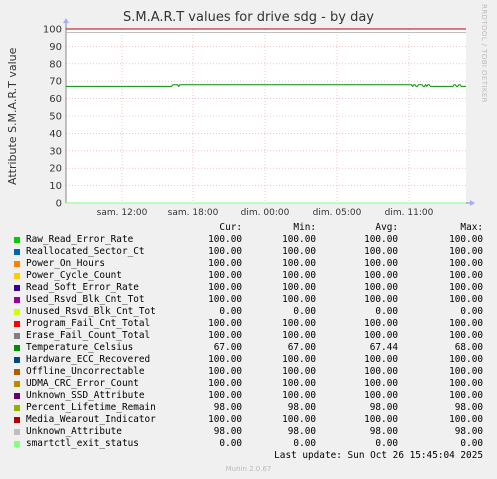 Image resolution: width=497 pixels, height=479 pixels. I want to click on legend-row: Unknown_Attribute 98.00 98.00 98.00 98.00, so click(248, 432).